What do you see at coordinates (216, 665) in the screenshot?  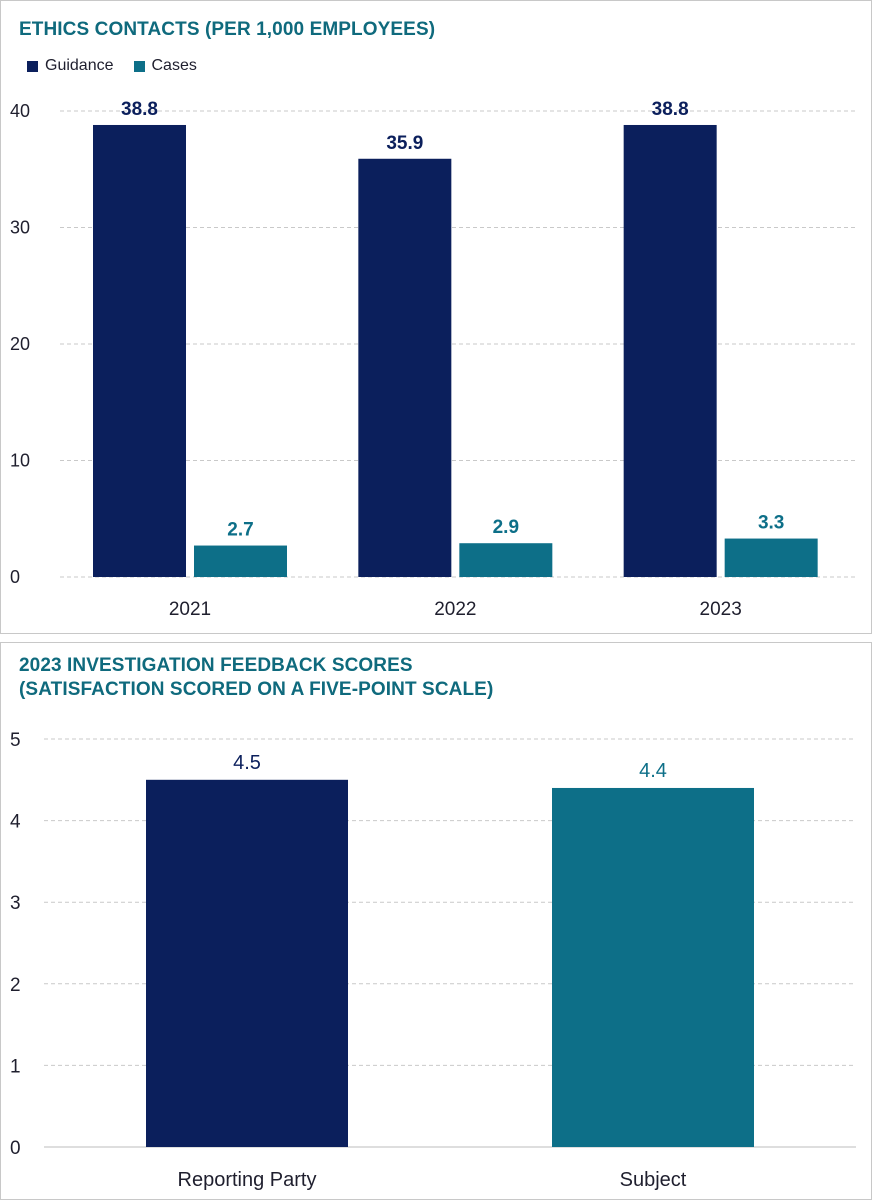 I see `feedback-title-line-1: 2023 INVESTIGATION FEEDBACK SCORES` at bounding box center [216, 665].